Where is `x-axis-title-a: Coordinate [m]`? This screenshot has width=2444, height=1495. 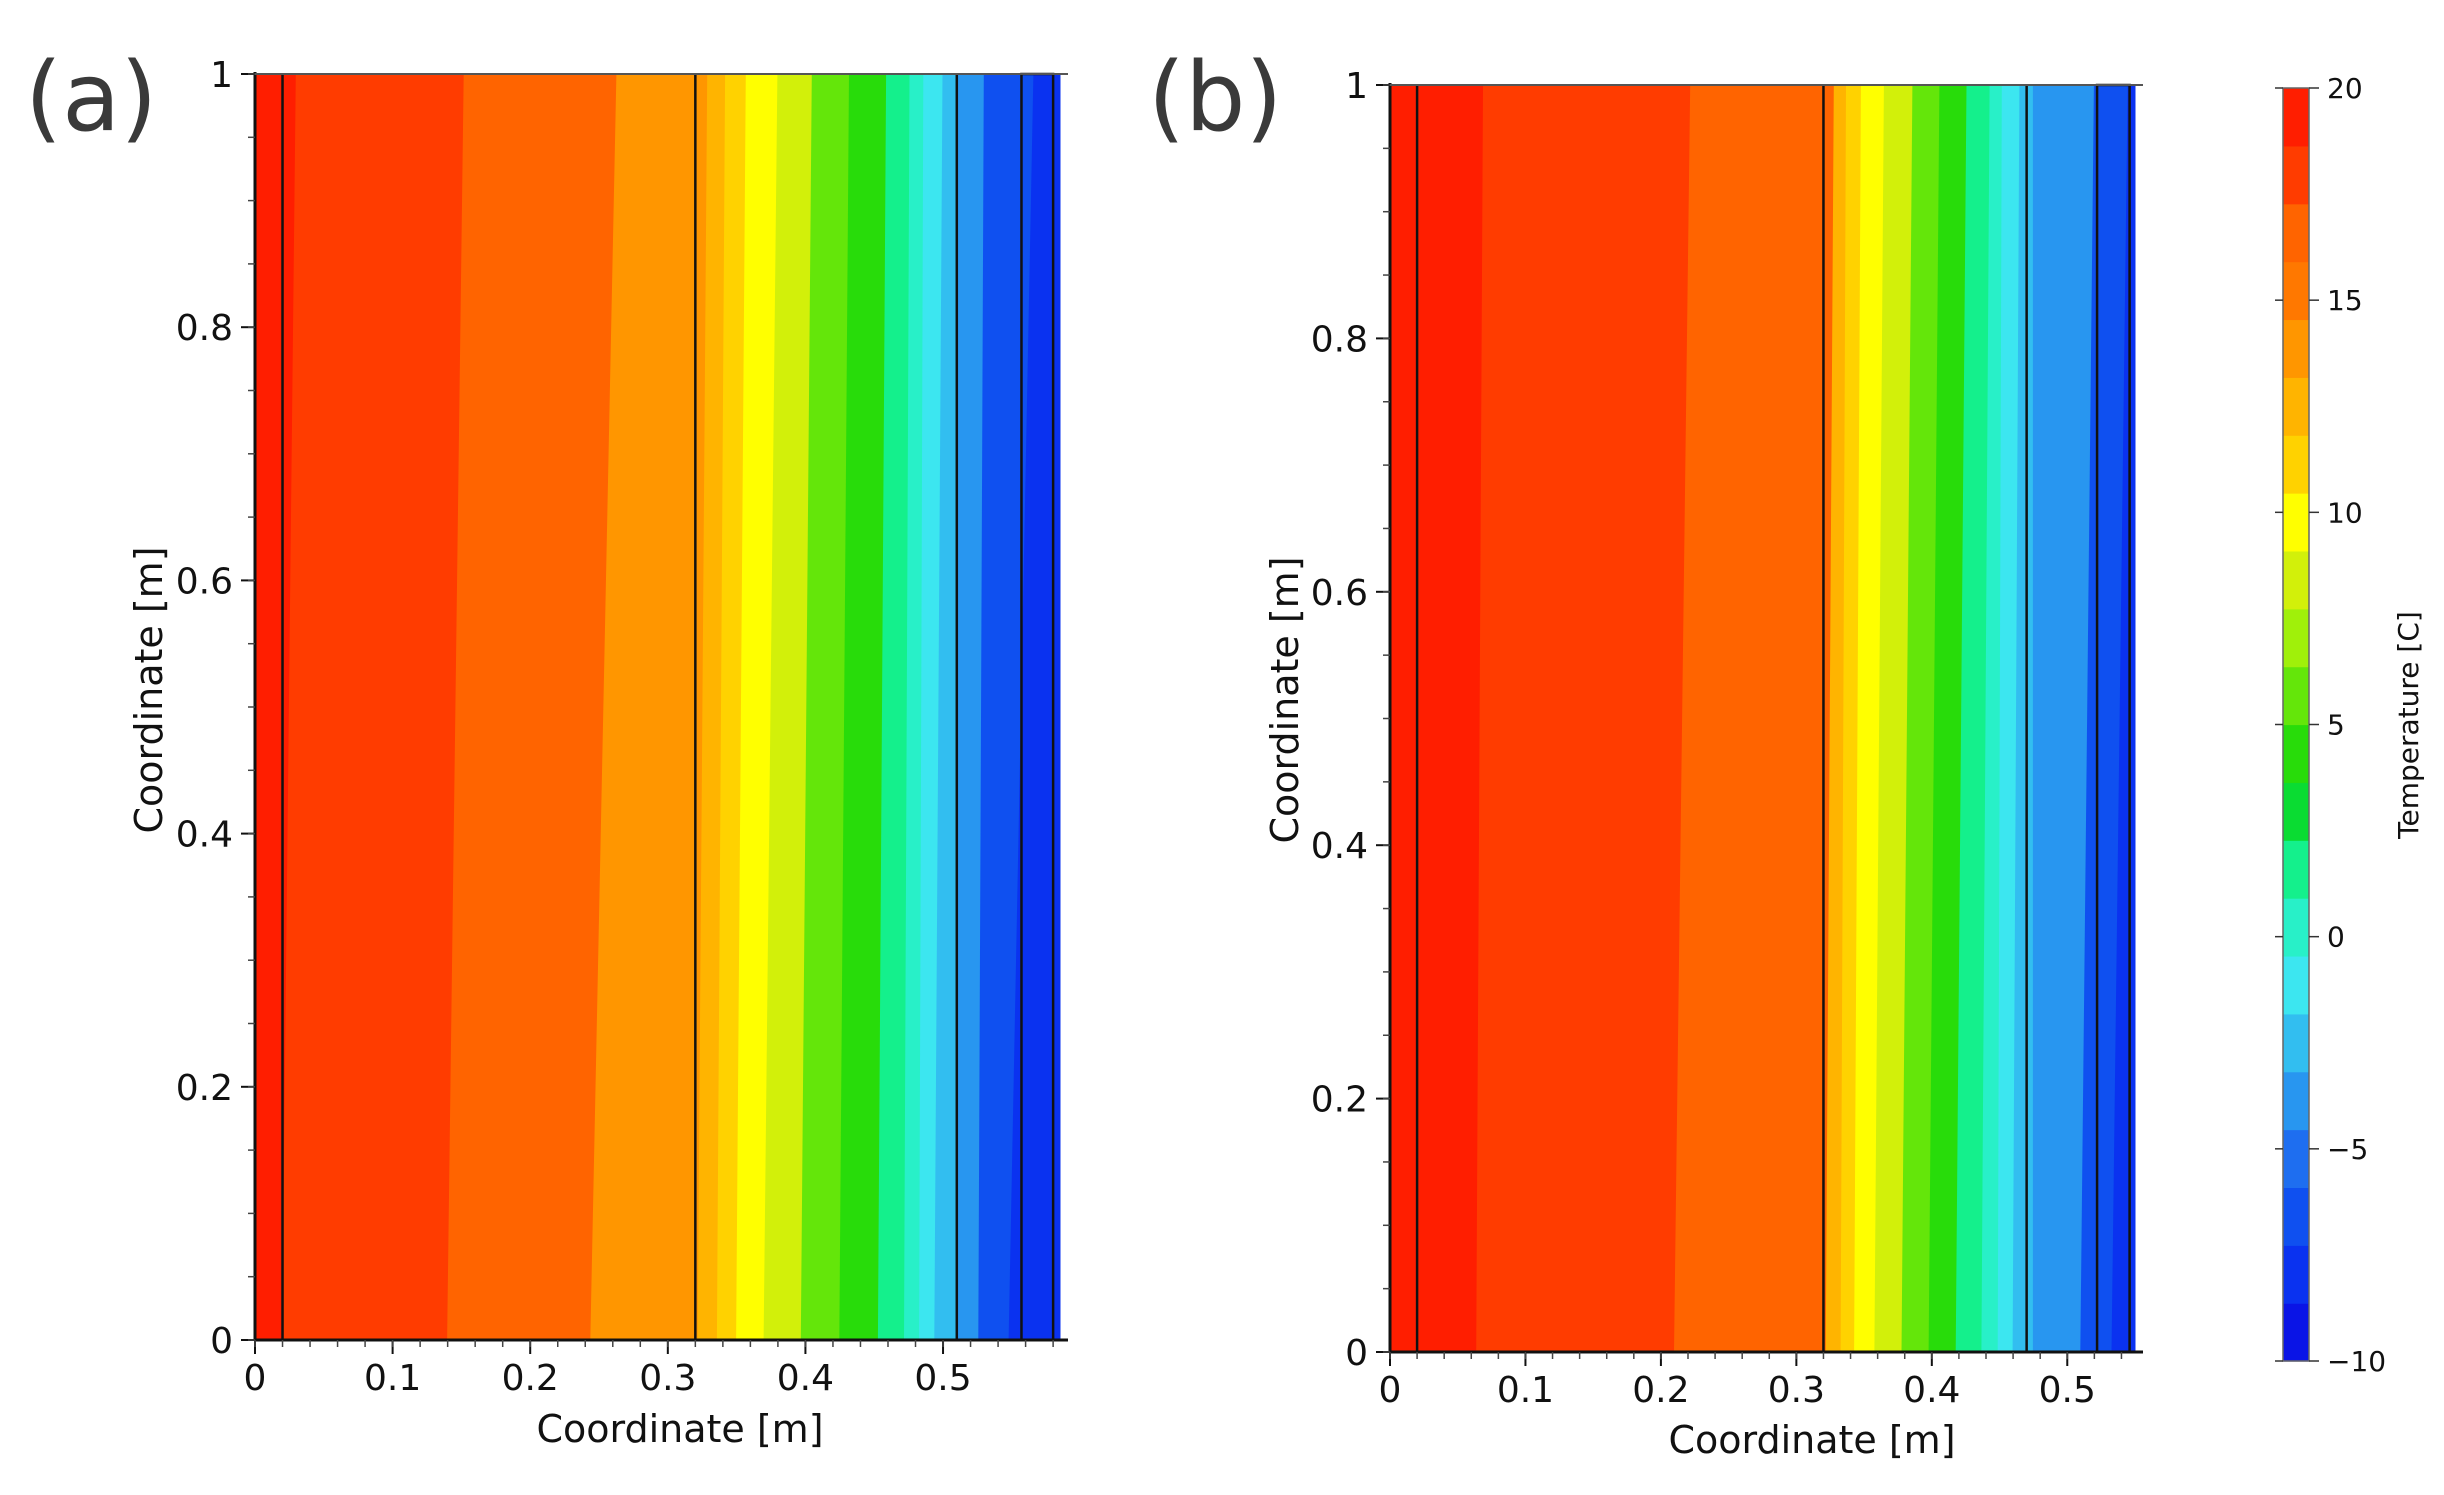
x-axis-title-a: Coordinate [m] is located at coordinates (679, 1429).